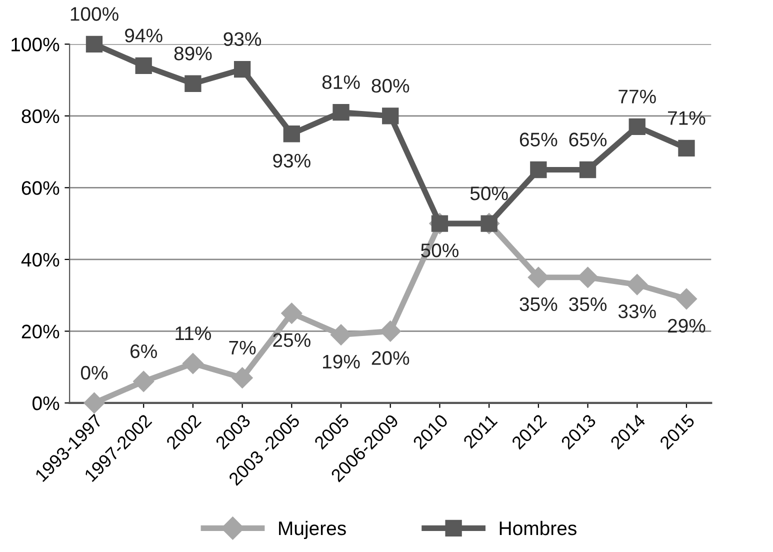  I want to click on legend-label: Hombres, so click(538, 528).